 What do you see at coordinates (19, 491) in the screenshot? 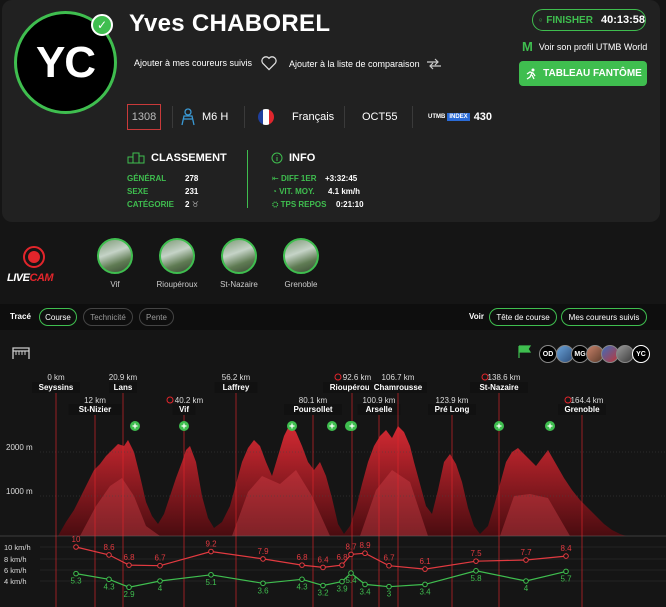
I see `elevation-tick-label: 1000 m` at bounding box center [19, 491].